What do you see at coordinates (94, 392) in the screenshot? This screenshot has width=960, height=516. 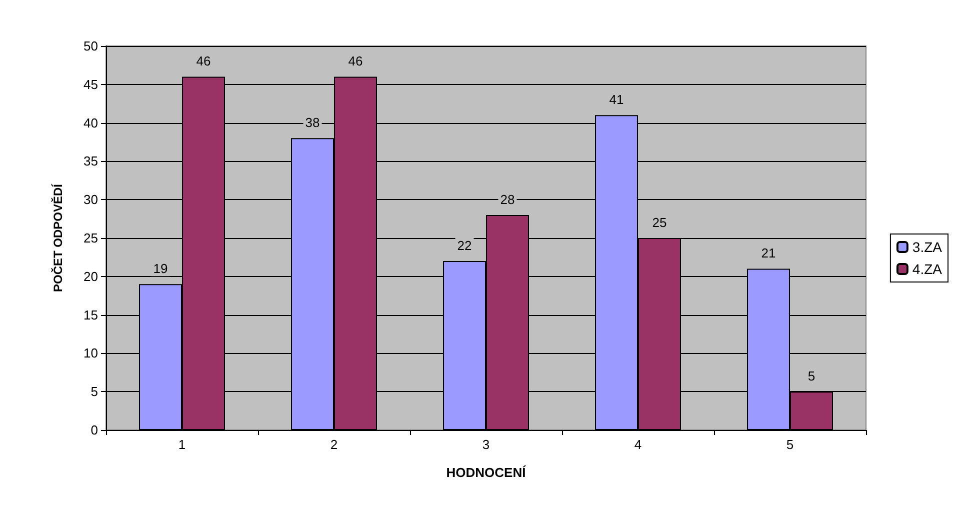 I see `y-tick-label: 5` at bounding box center [94, 392].